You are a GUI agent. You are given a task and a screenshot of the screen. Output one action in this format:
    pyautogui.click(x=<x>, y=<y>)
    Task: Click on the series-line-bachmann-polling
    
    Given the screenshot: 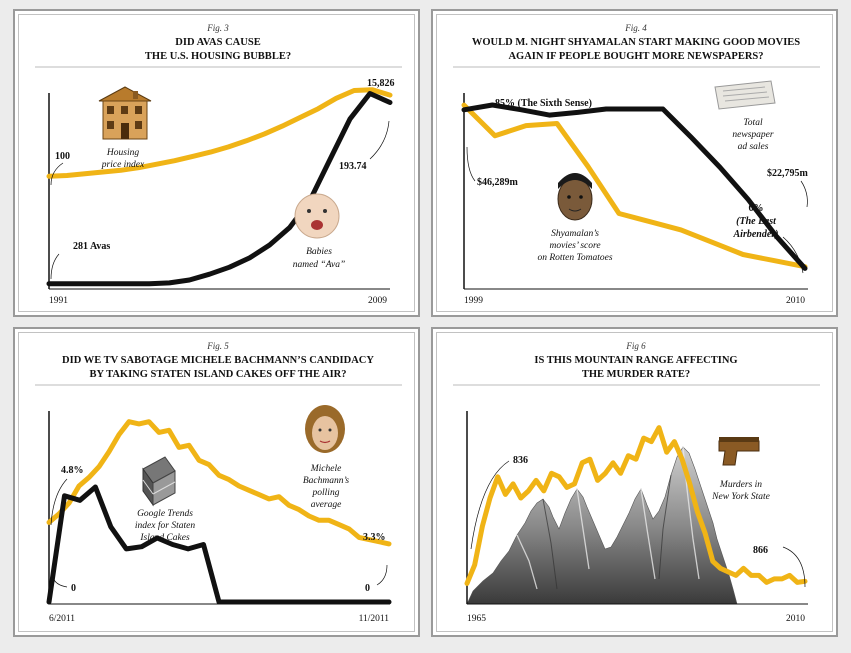 What is the action you would take?
    pyautogui.click(x=219, y=483)
    